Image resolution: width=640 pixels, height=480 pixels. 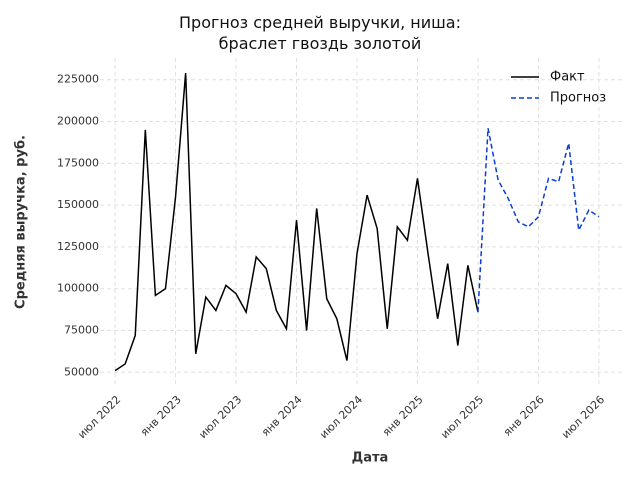 I want to click on x-tick-label: янв 2025, so click(x=403, y=416).